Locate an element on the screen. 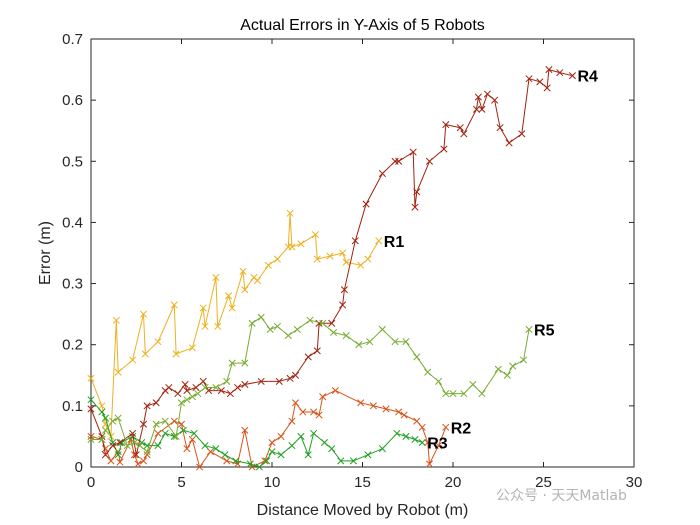 This screenshot has width=700, height=525. x-tick-label: 25 is located at coordinates (543, 482).